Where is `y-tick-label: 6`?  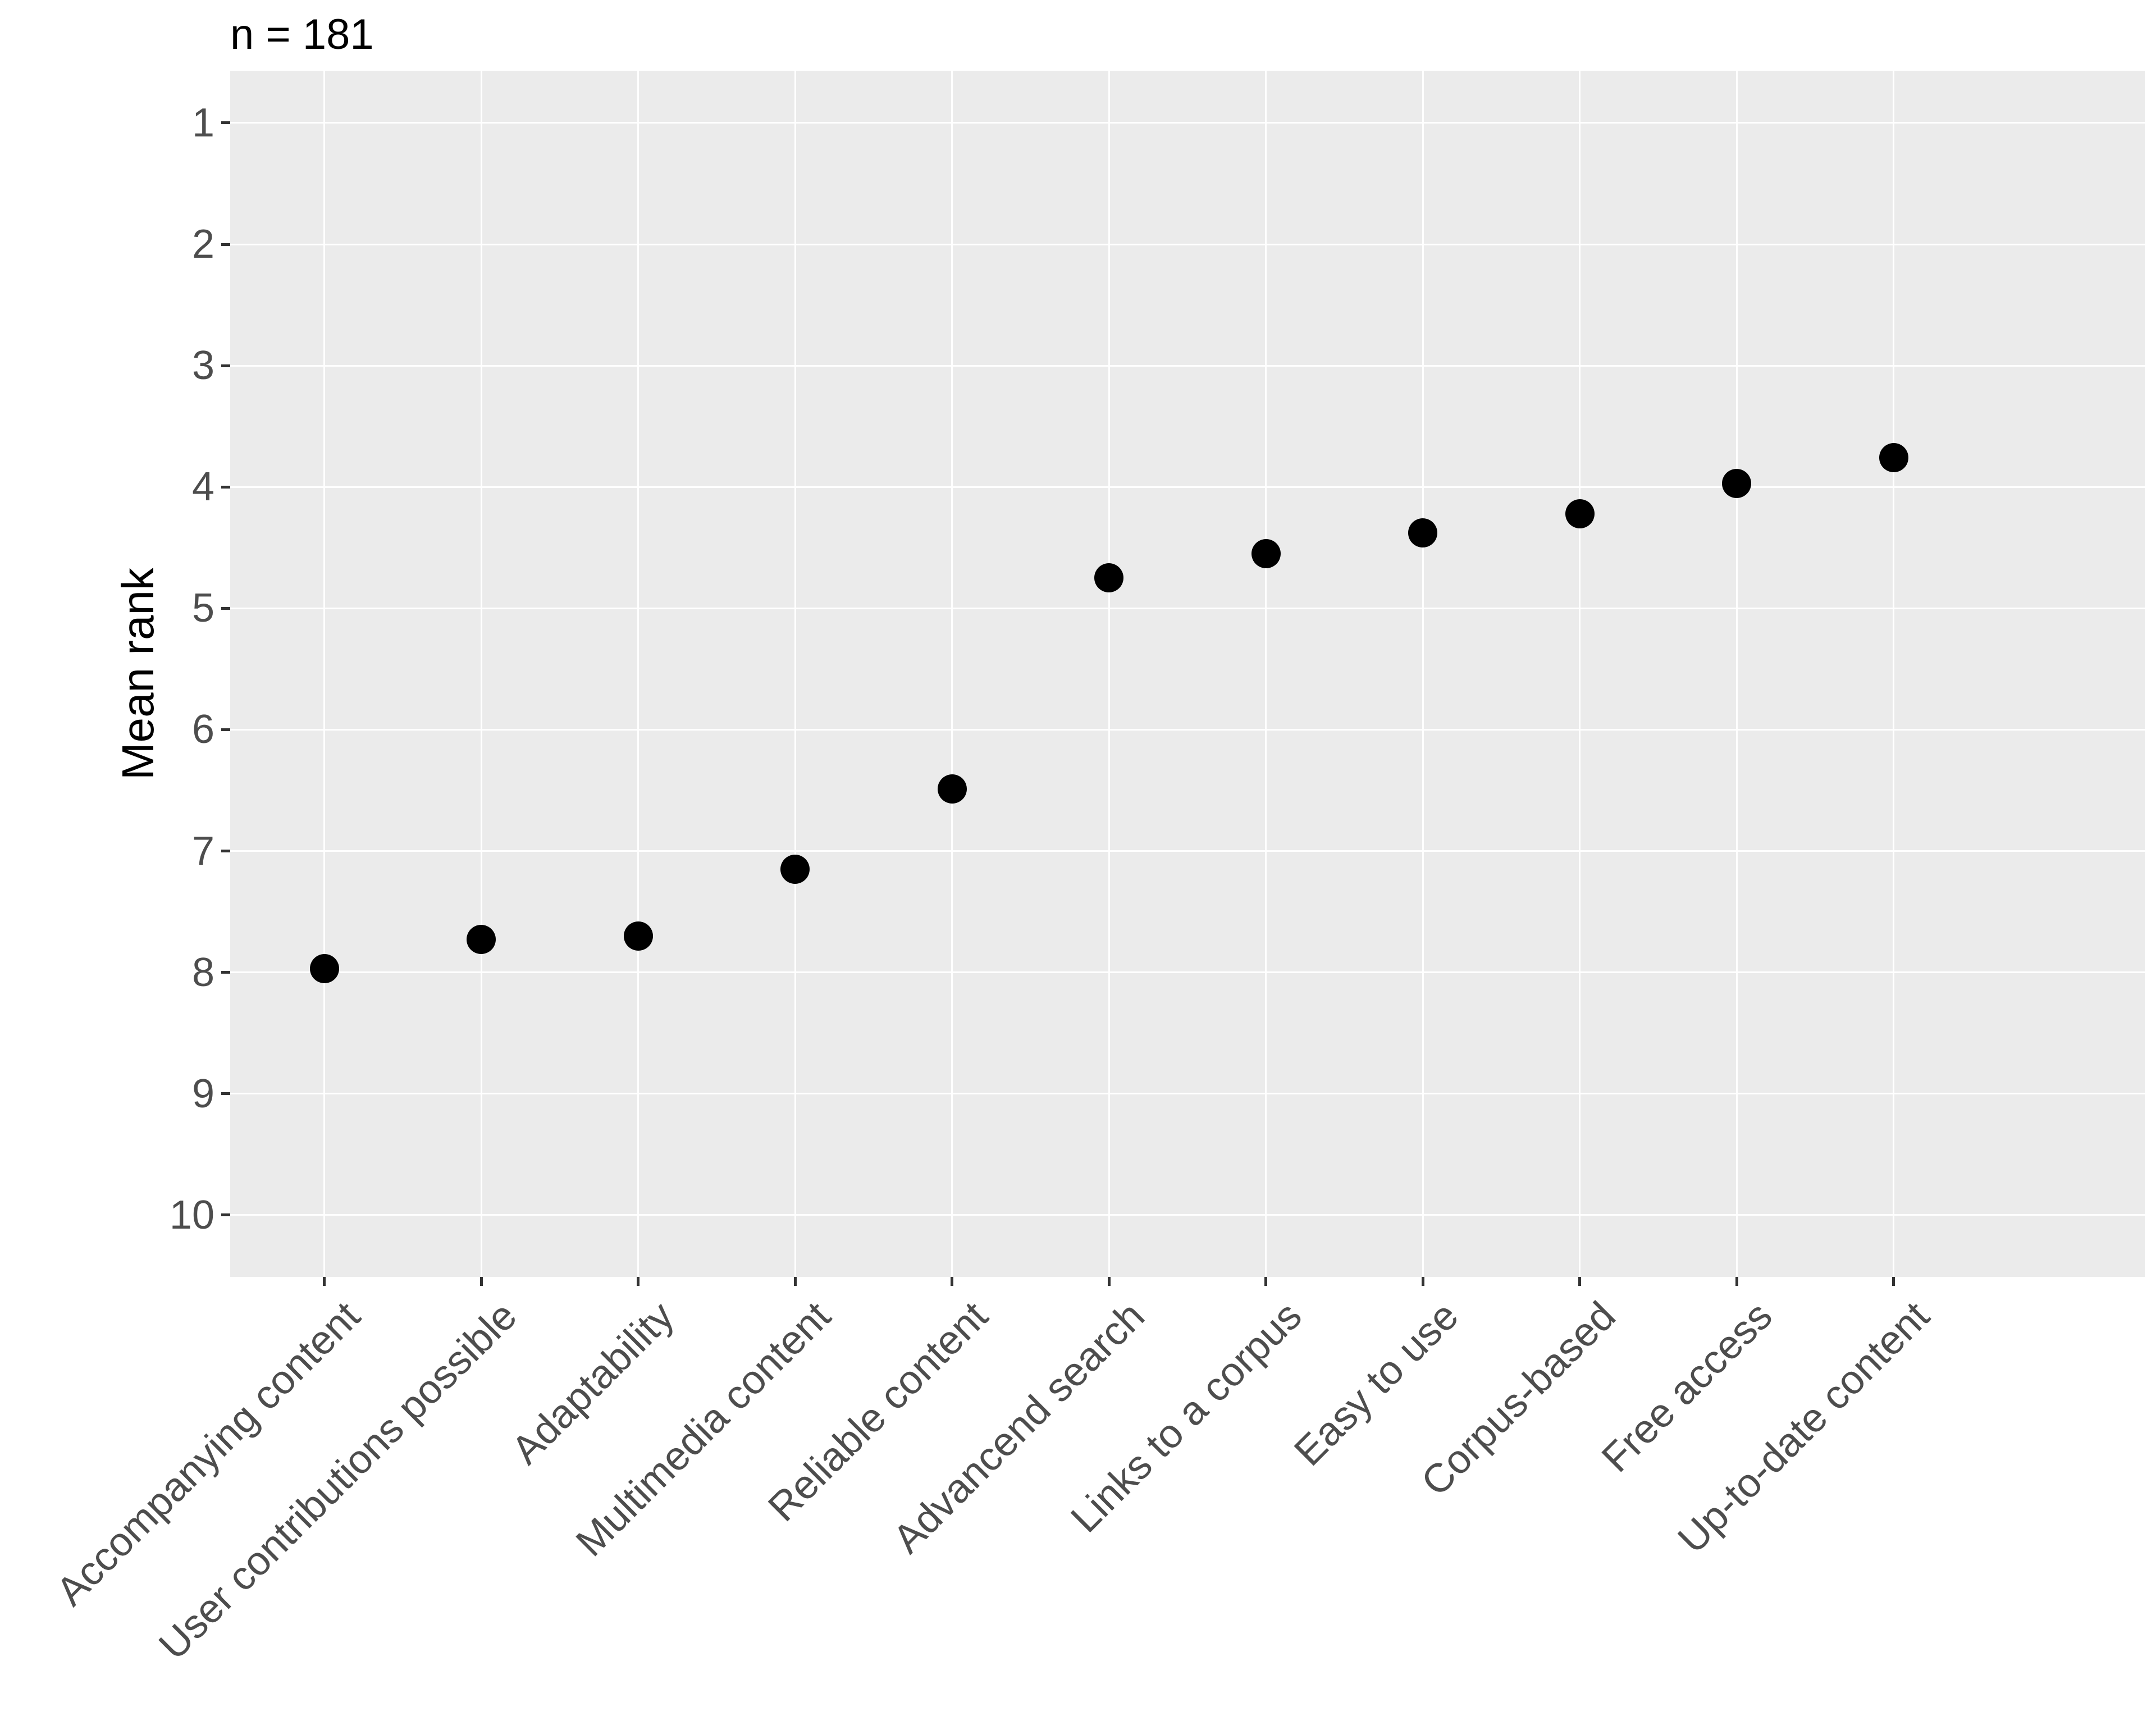
y-tick-label: 6 is located at coordinates (202, 729).